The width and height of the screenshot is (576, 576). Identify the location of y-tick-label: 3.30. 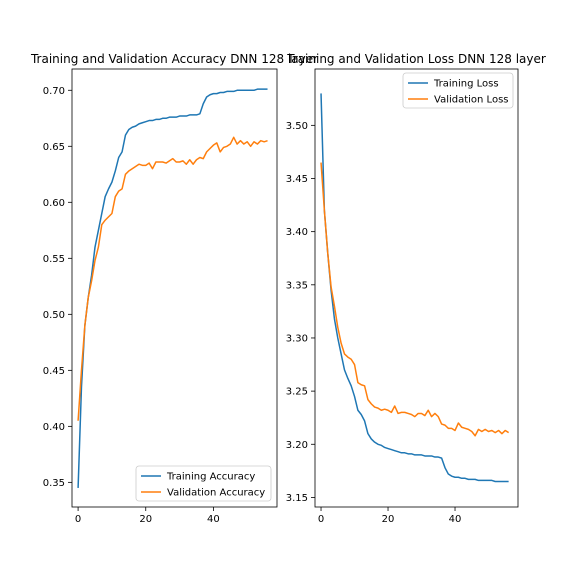
(297, 338).